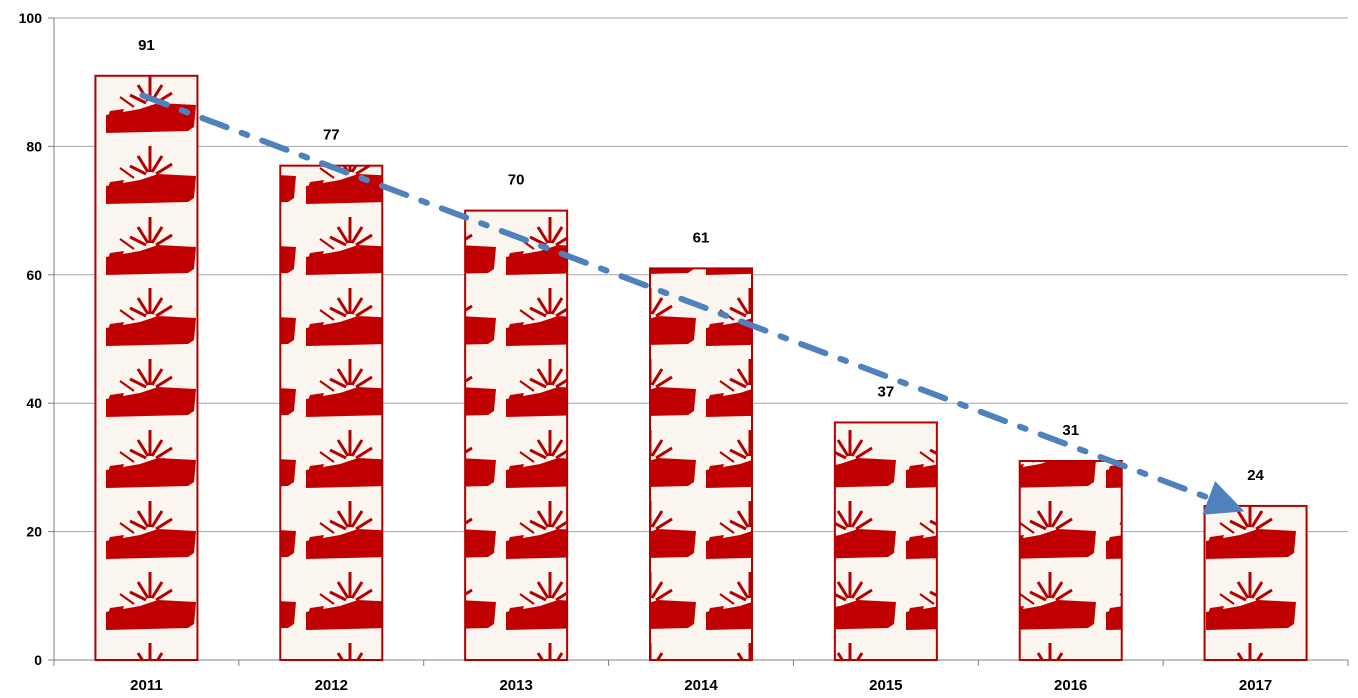 The height and width of the screenshot is (698, 1358). I want to click on bar-2012, so click(331, 412).